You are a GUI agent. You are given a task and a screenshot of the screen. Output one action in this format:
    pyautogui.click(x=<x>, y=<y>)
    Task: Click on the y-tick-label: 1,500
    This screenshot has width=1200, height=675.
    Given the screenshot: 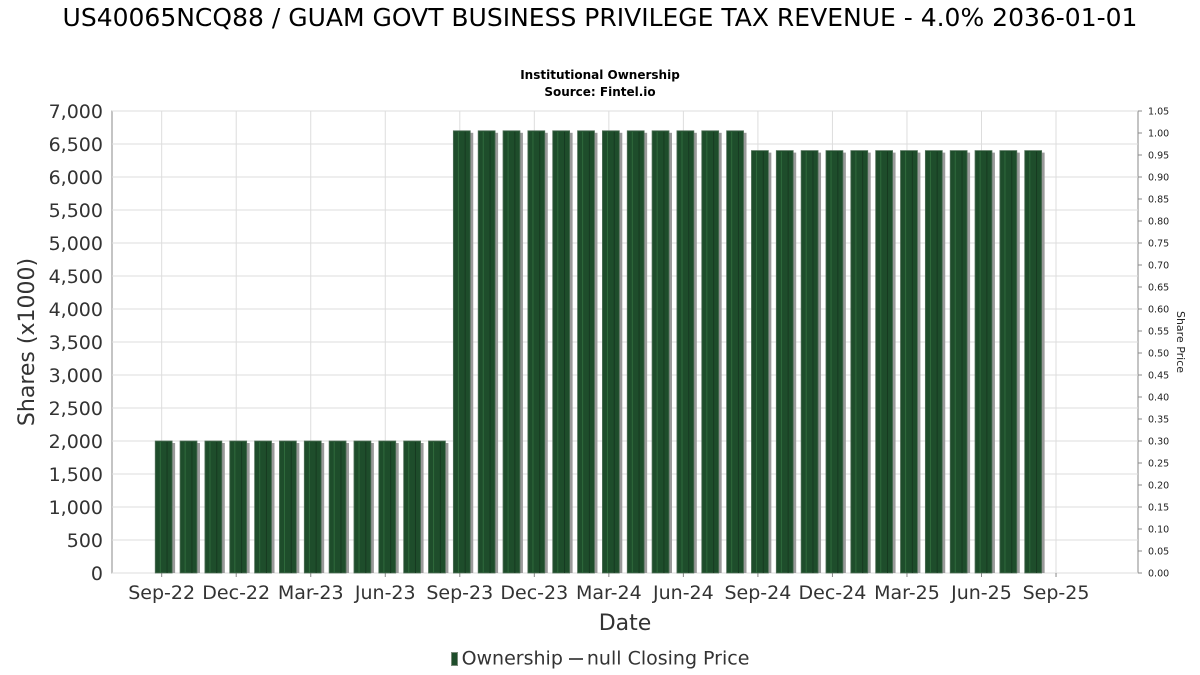 What is the action you would take?
    pyautogui.click(x=76, y=475)
    